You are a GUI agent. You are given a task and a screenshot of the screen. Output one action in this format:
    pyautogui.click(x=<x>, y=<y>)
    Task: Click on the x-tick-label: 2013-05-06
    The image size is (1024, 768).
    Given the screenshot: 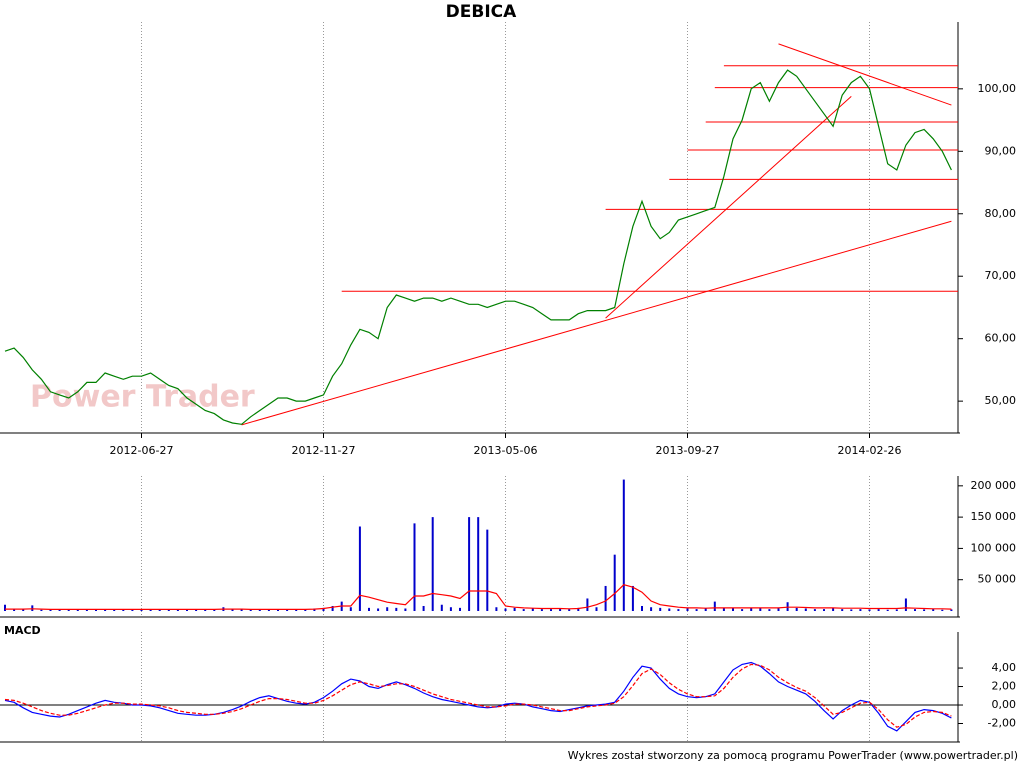 What is the action you would take?
    pyautogui.click(x=506, y=450)
    